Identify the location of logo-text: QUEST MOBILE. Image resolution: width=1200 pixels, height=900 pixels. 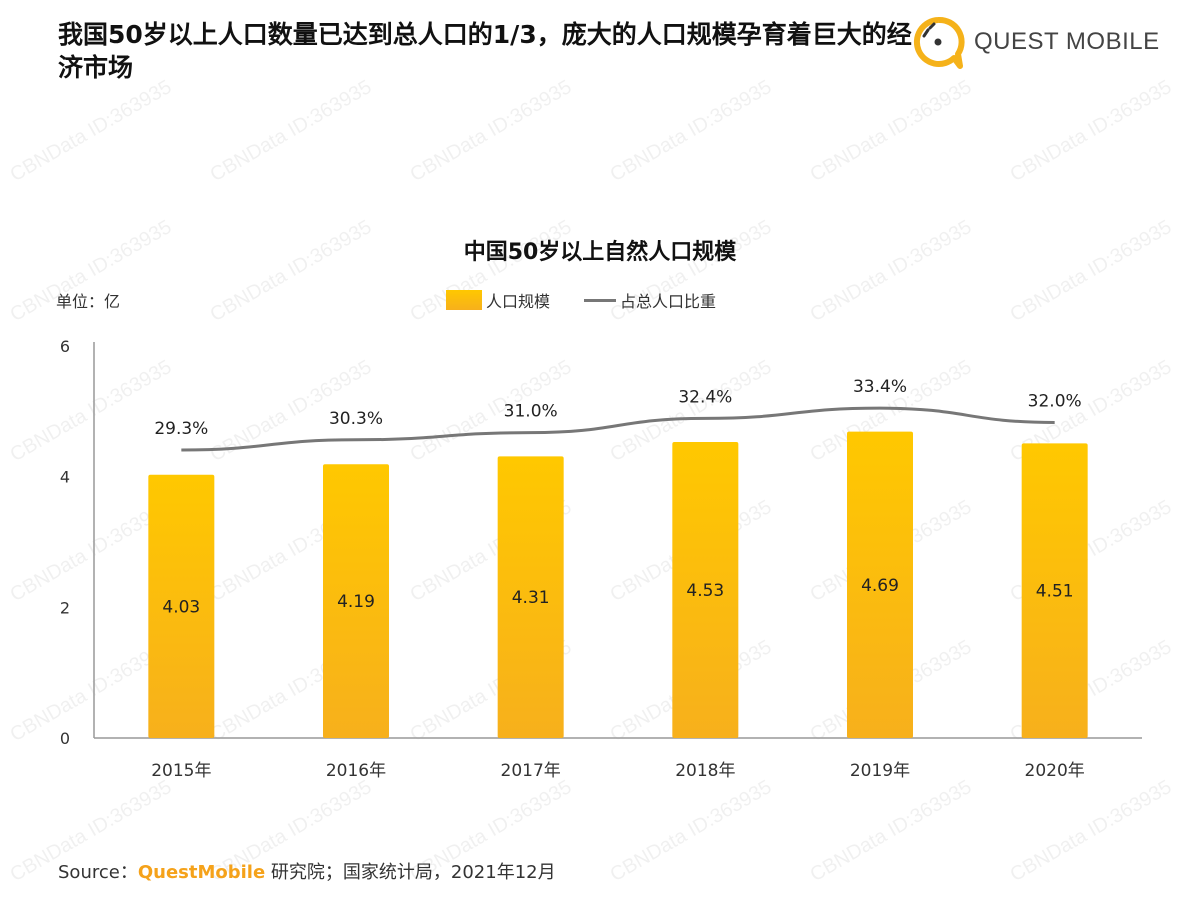
(1067, 41).